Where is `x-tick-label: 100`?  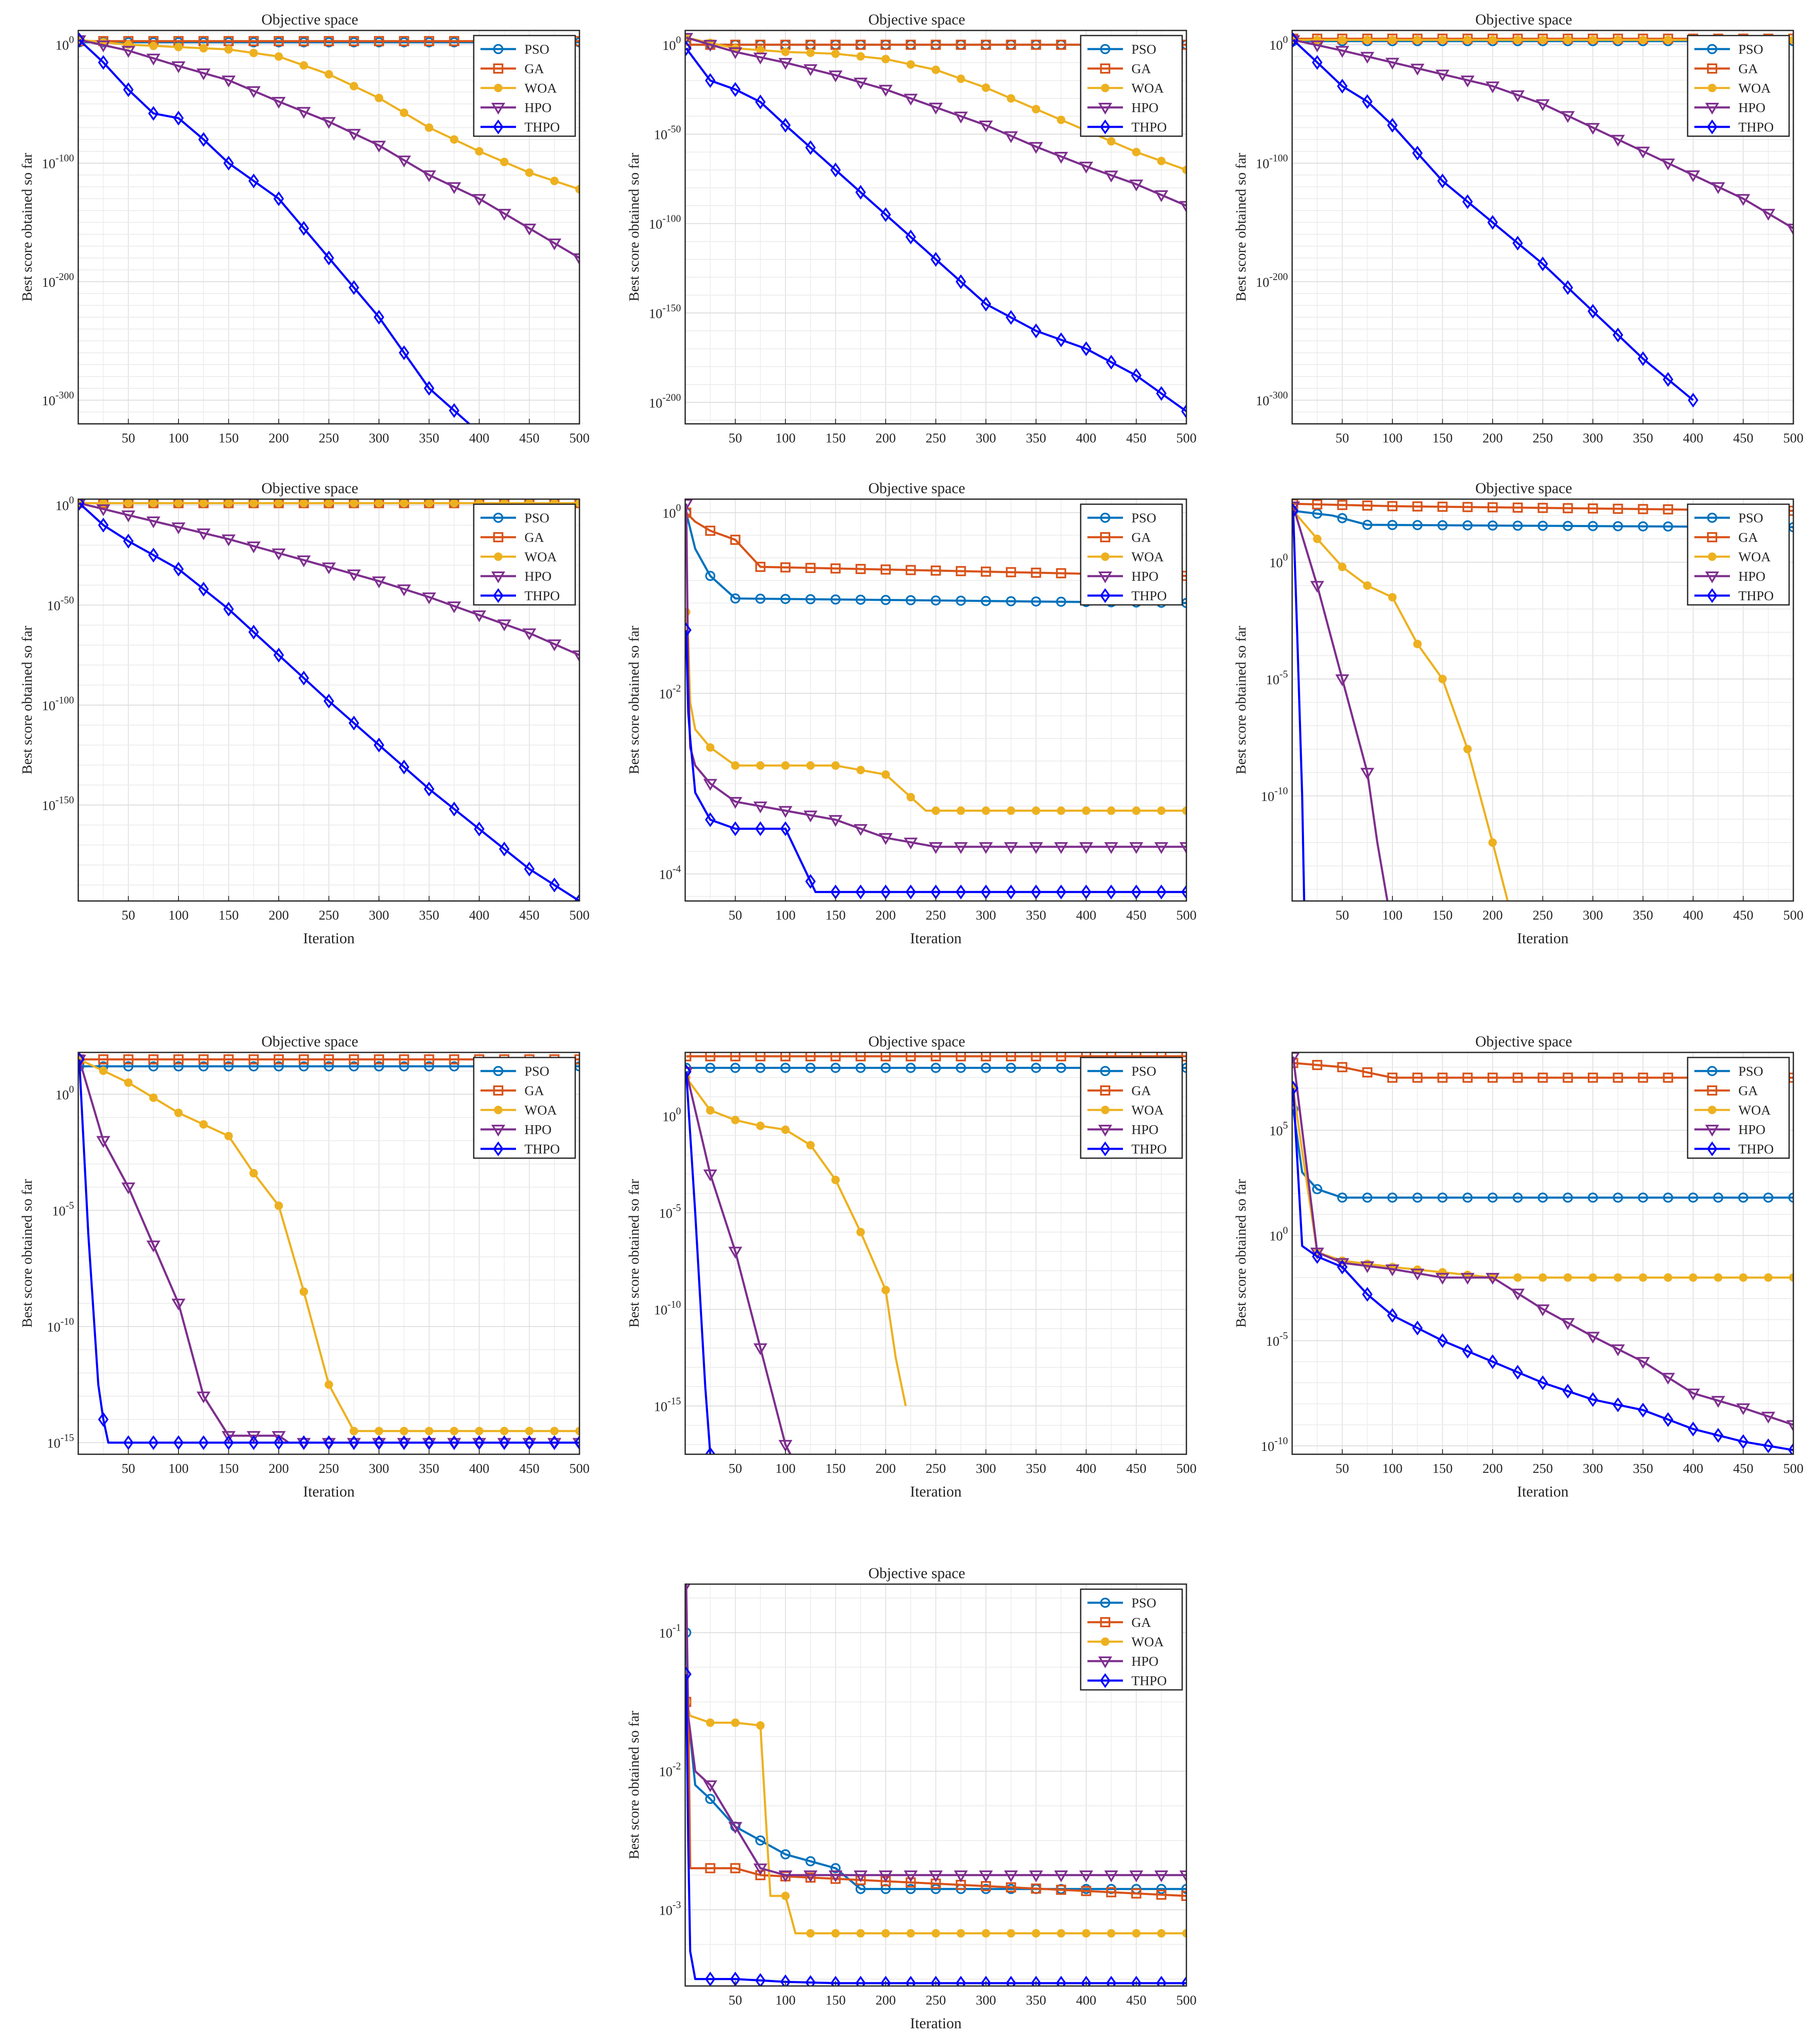
x-tick-label: 100 is located at coordinates (1392, 1469).